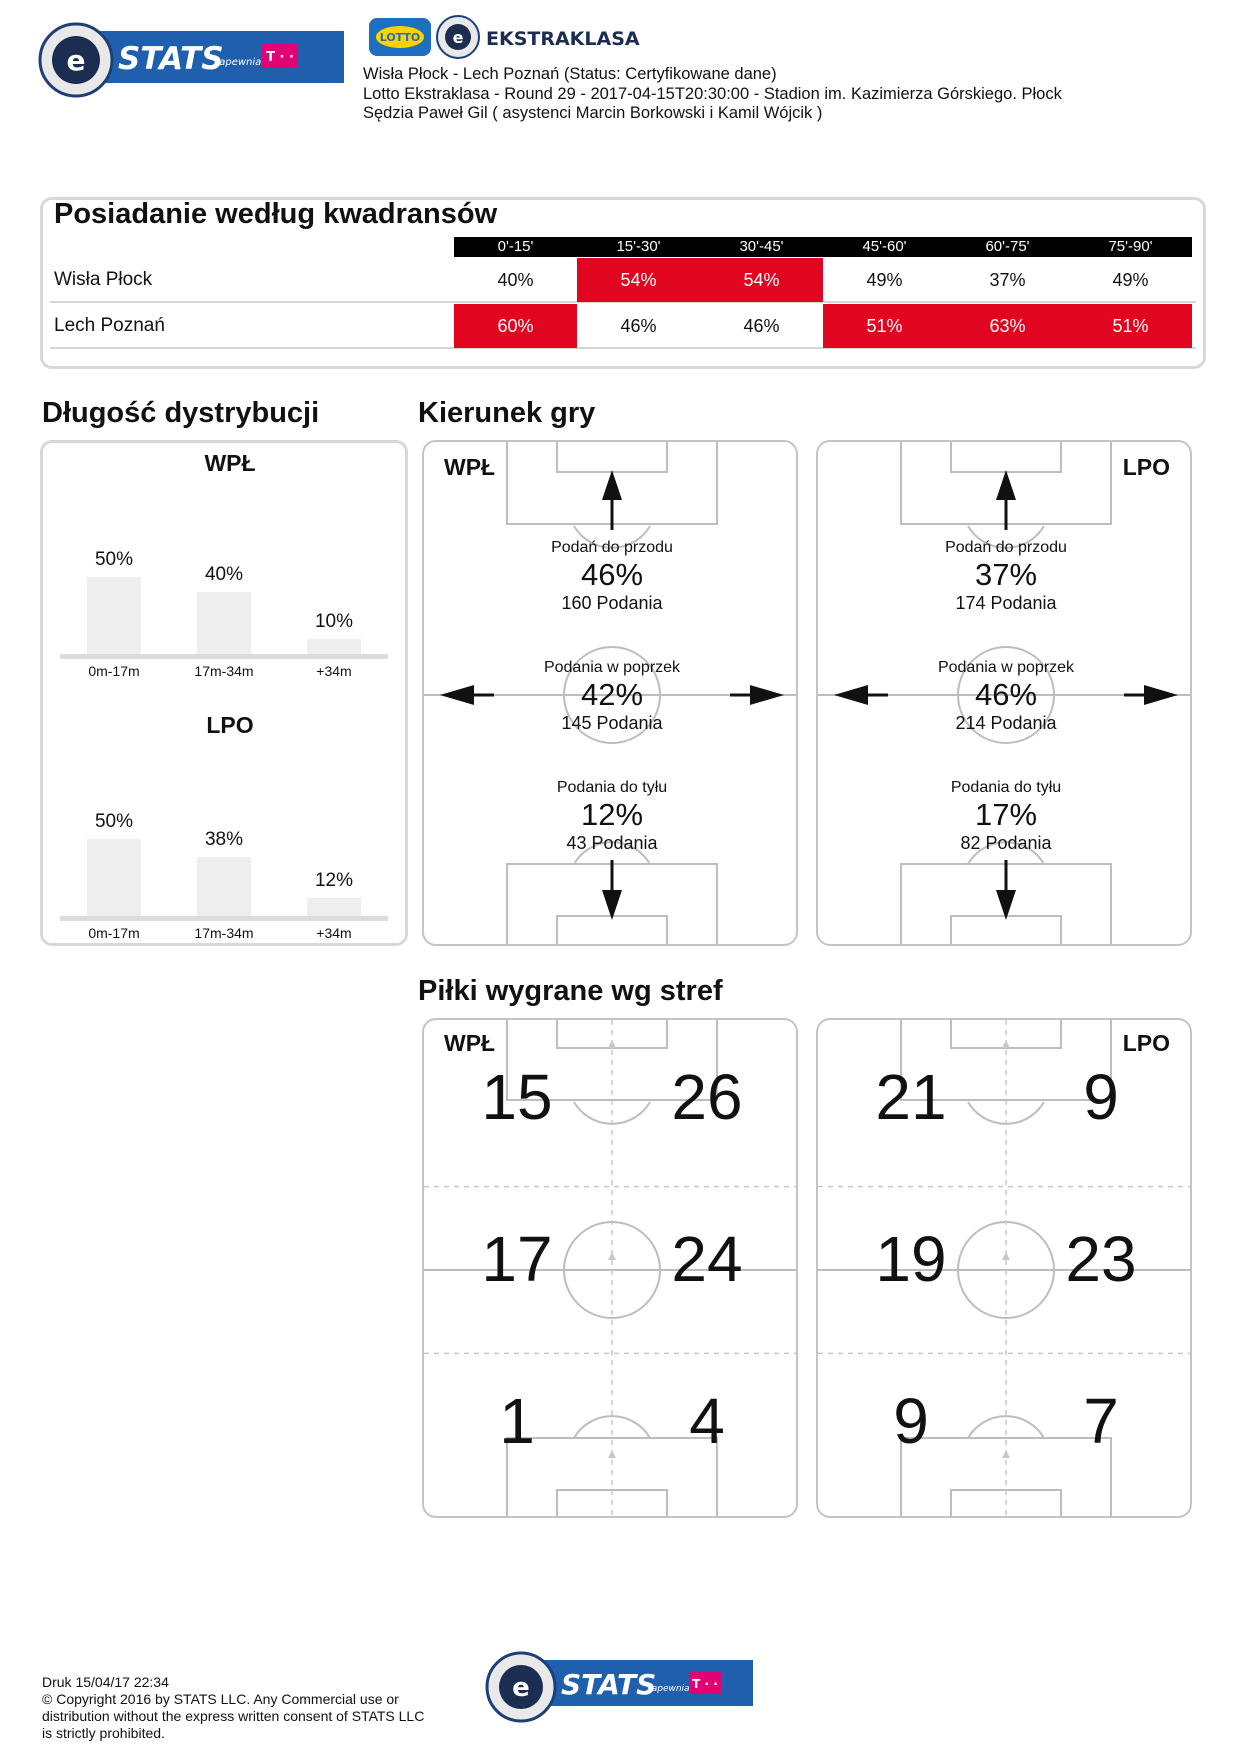  I want to click on zone-balls-won: 9, so click(911, 1421).